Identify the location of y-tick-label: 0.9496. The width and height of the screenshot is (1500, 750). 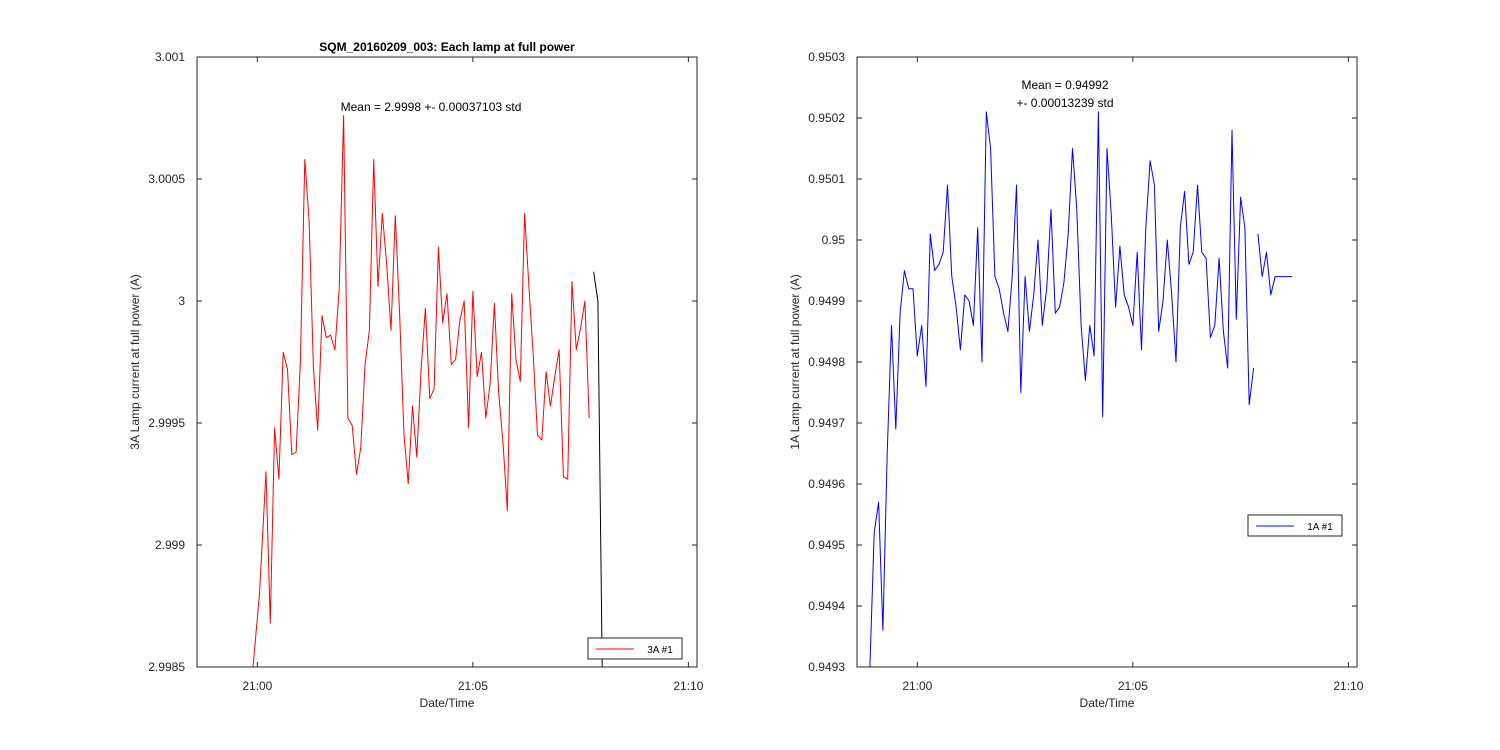
(826, 484).